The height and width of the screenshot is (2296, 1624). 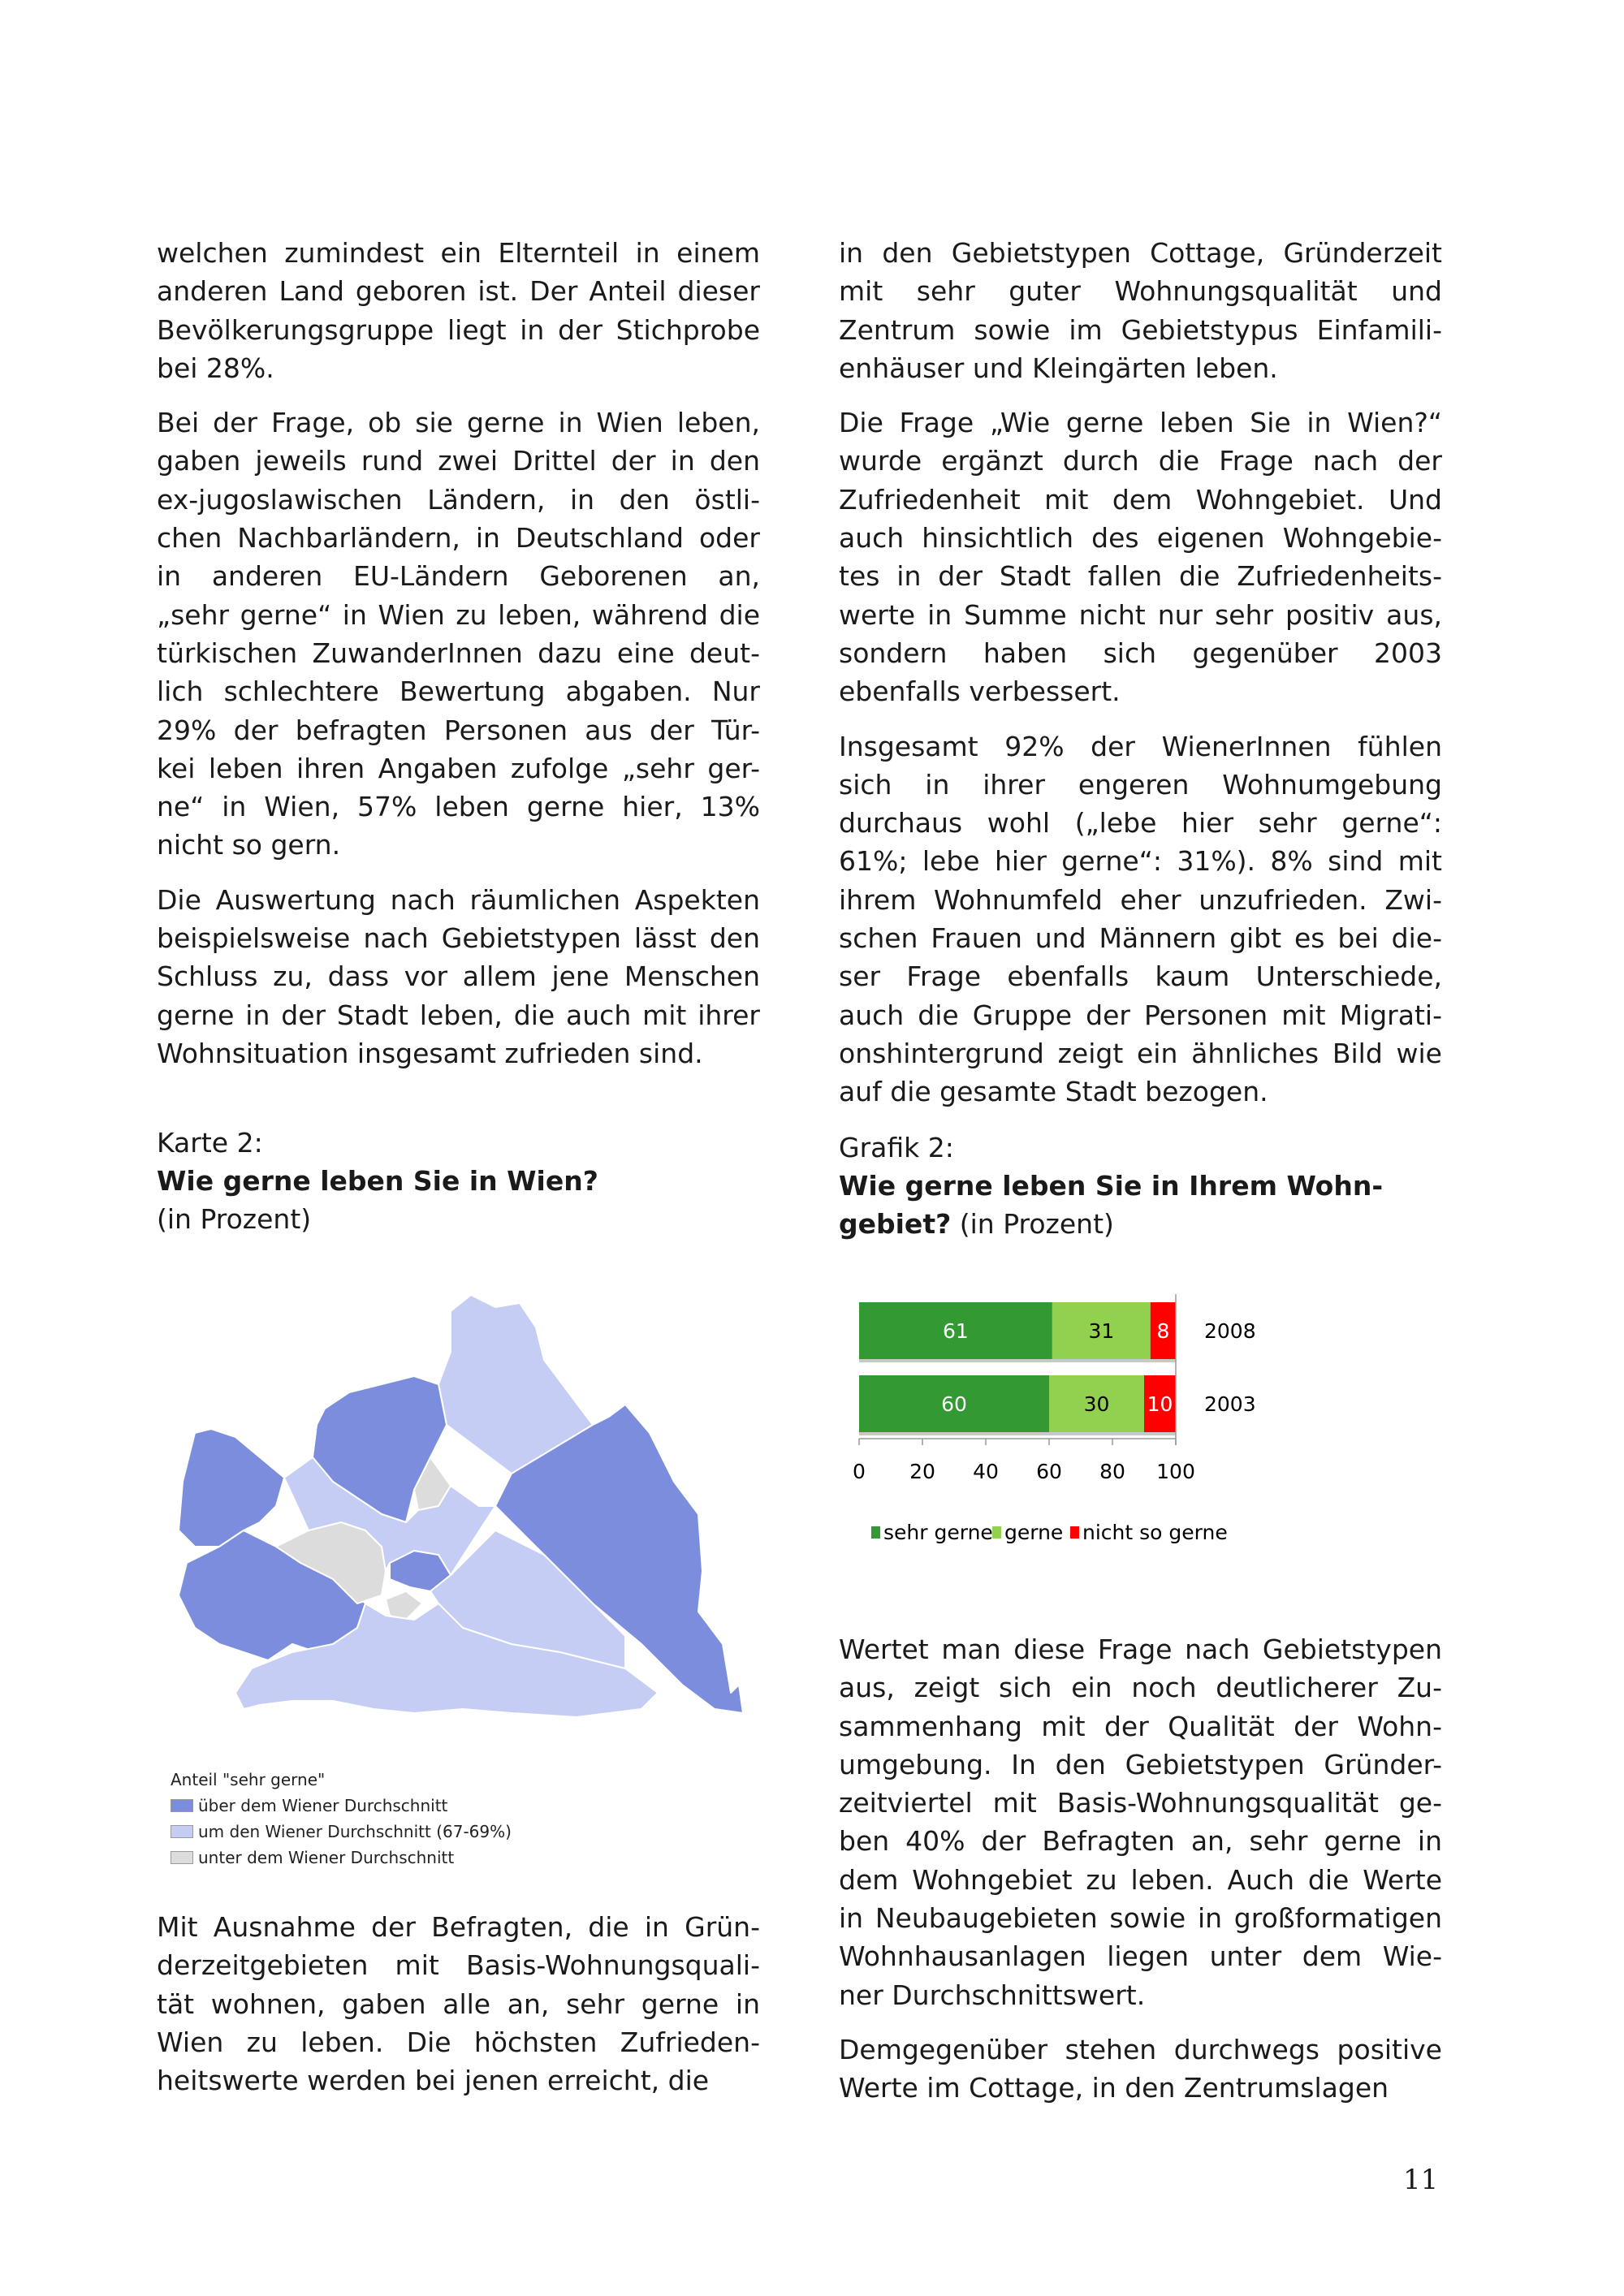 I want to click on page-number: 11, so click(x=1421, y=2180).